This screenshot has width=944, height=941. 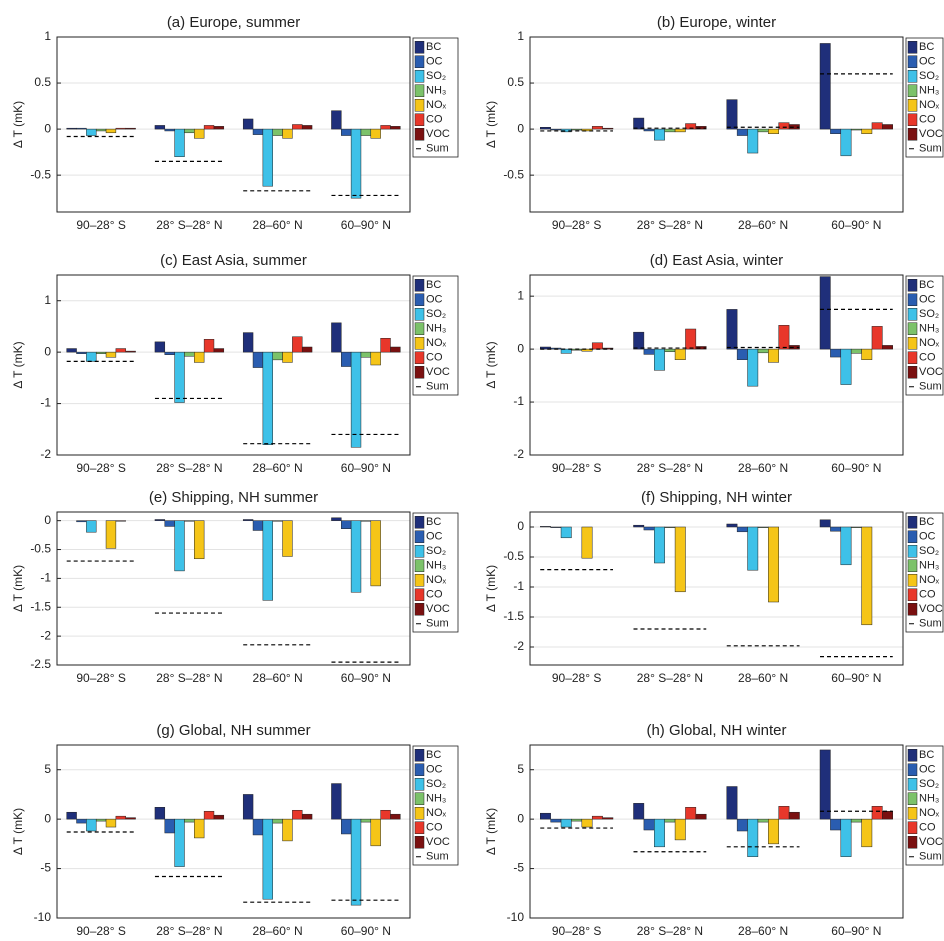 What do you see at coordinates (436, 329) in the screenshot?
I see `legend-label: NH₃` at bounding box center [436, 329].